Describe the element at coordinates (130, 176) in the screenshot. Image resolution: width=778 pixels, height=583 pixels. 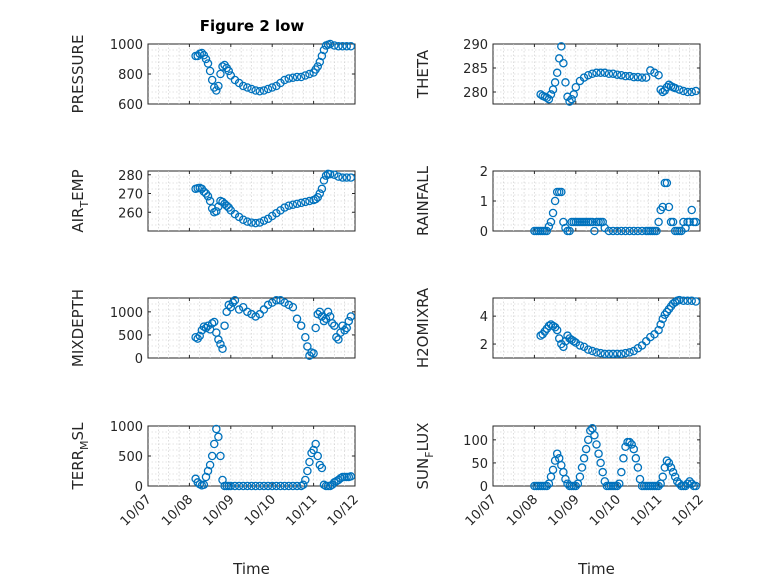
I see `y-tick-label: 280` at that location.